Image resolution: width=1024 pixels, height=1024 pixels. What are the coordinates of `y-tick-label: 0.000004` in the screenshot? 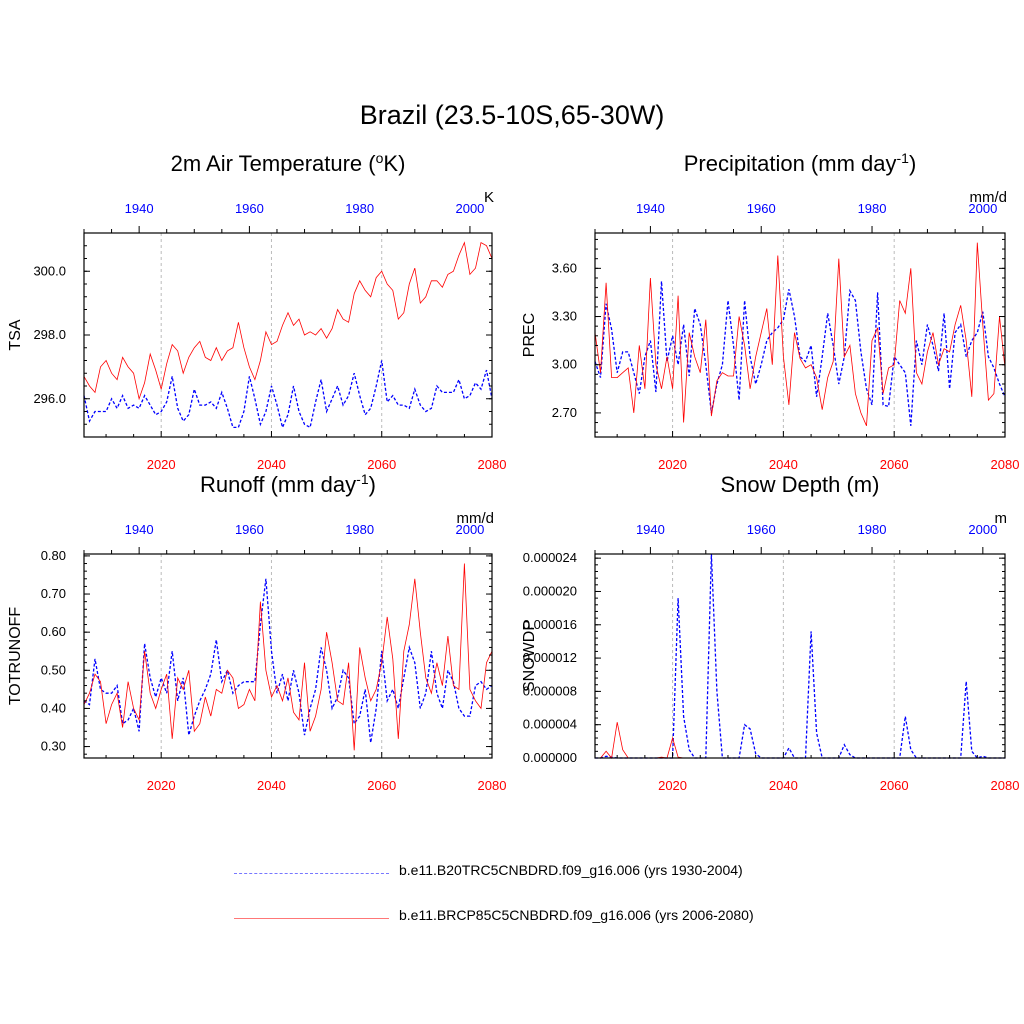 It's located at (550, 724).